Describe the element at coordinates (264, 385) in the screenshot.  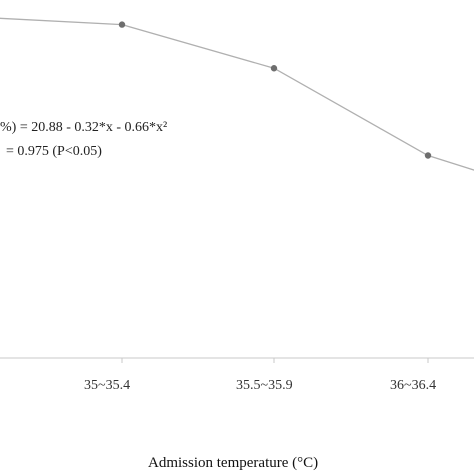
I see `x-tick-label: 35.5~35.9` at that location.